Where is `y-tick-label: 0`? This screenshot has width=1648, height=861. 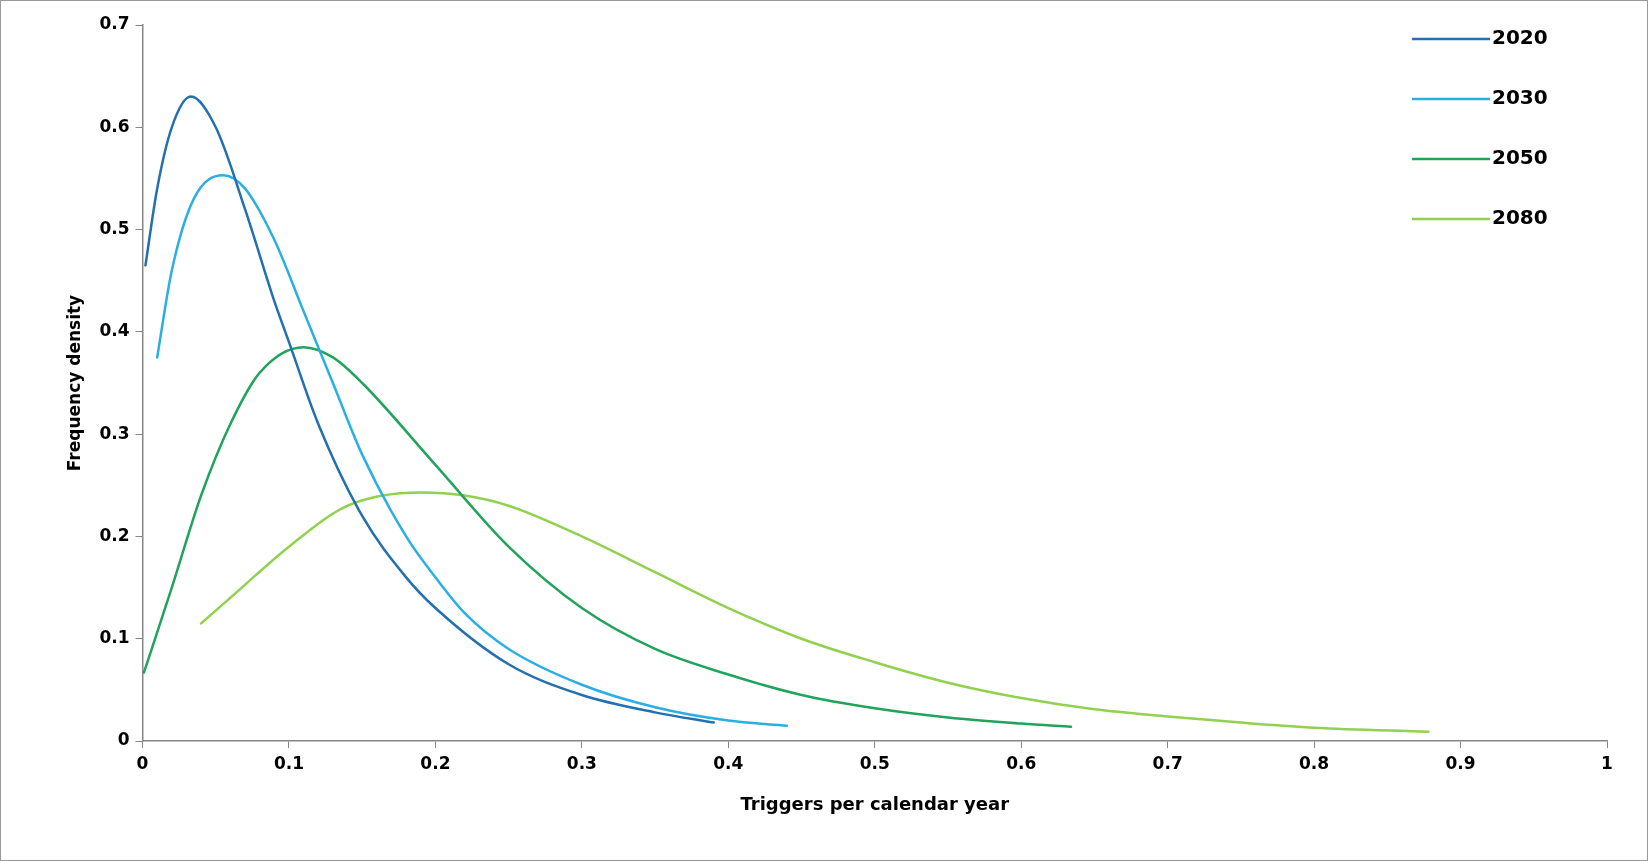
y-tick-label: 0 is located at coordinates (123, 739).